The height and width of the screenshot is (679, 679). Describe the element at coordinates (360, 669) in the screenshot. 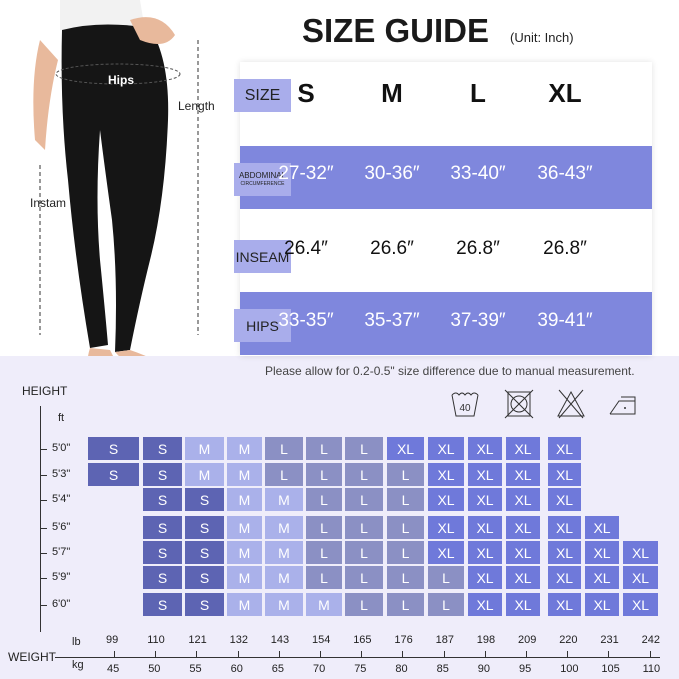

I see `kg-tick-label: 75` at that location.